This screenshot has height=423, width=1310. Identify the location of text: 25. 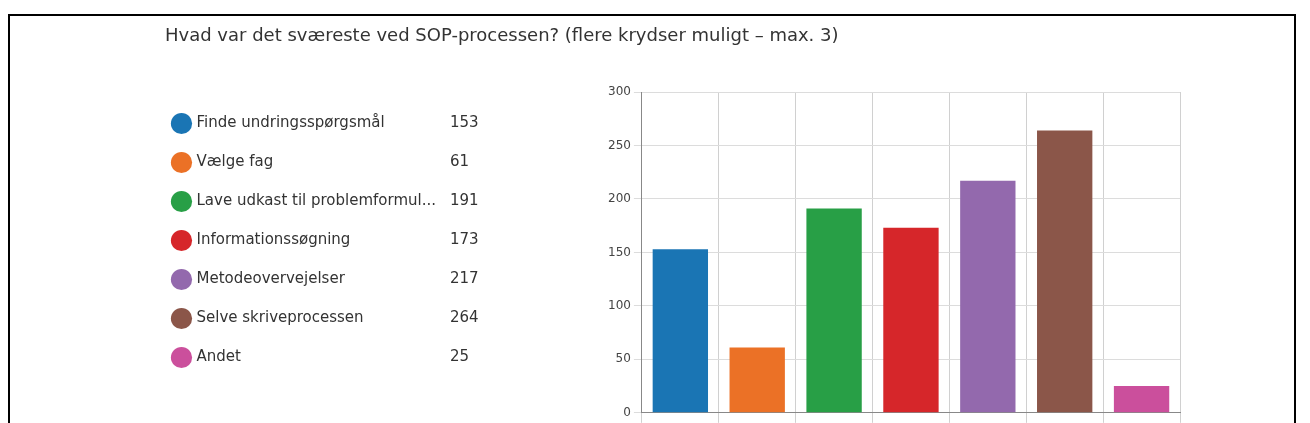
(460, 356).